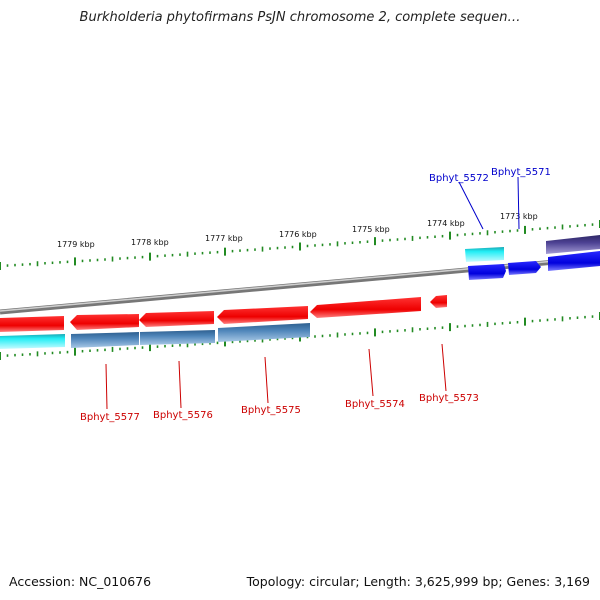  What do you see at coordinates (110, 417) in the screenshot?
I see `gene-label-bphyt-5577: Bphyt_5577` at bounding box center [110, 417].